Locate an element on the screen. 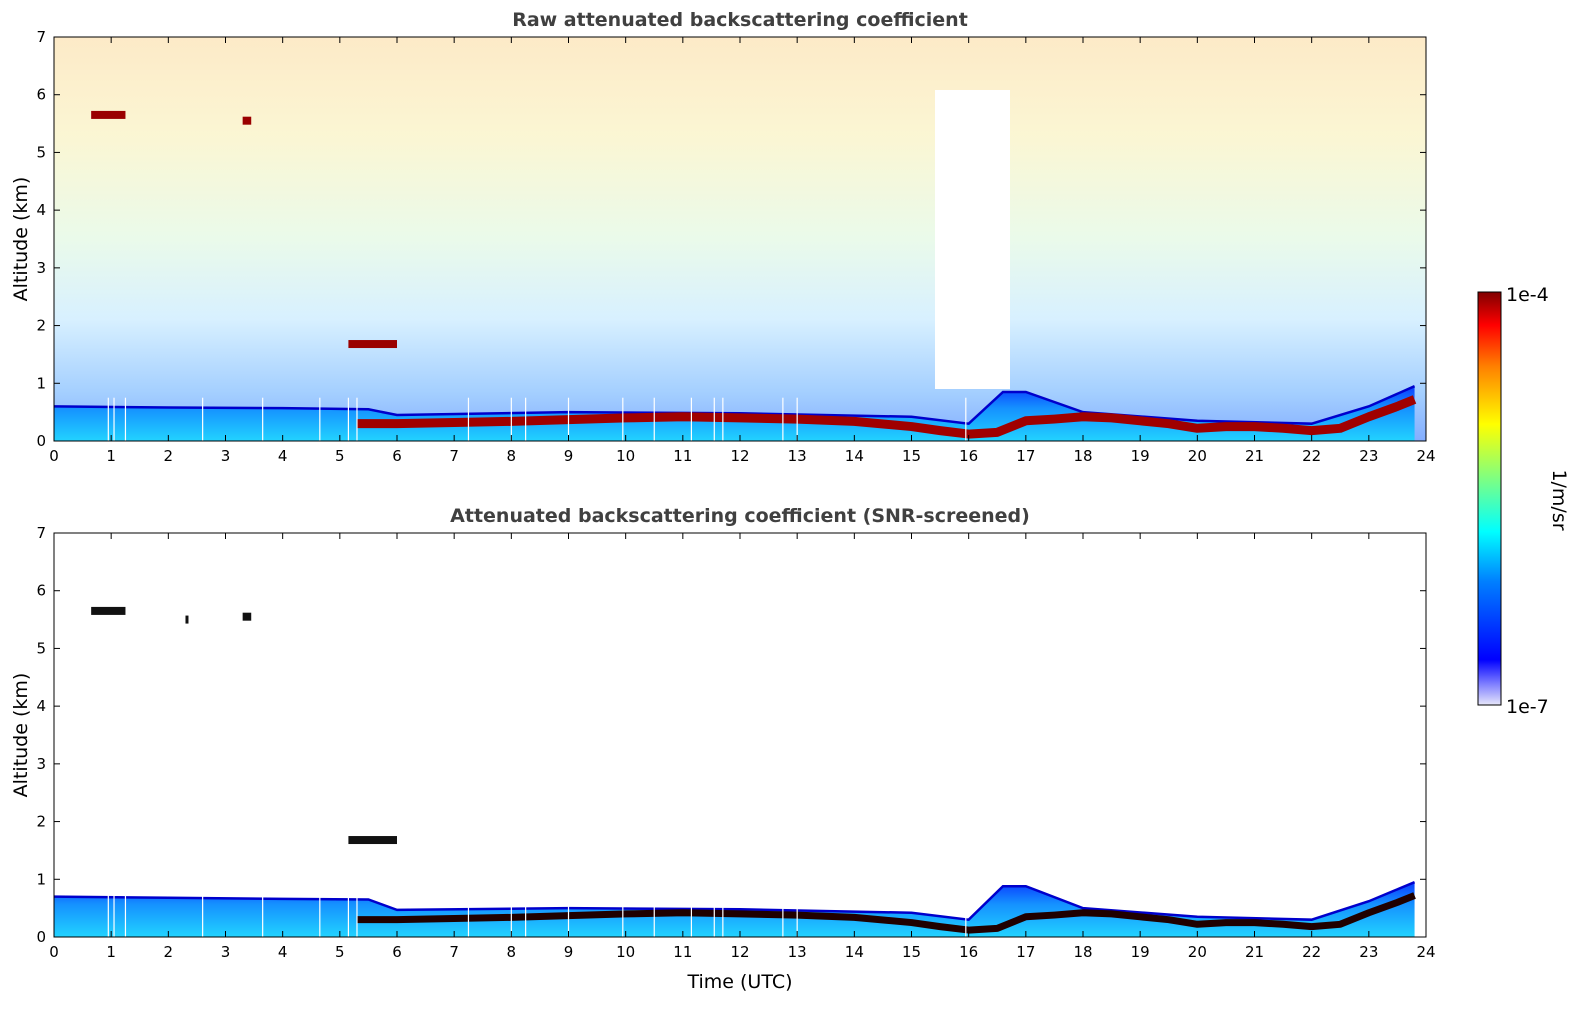 Image resolution: width=1595 pixels, height=1020 pixels. colorbar-units-label: 1/m/sr is located at coordinates (1559, 499).